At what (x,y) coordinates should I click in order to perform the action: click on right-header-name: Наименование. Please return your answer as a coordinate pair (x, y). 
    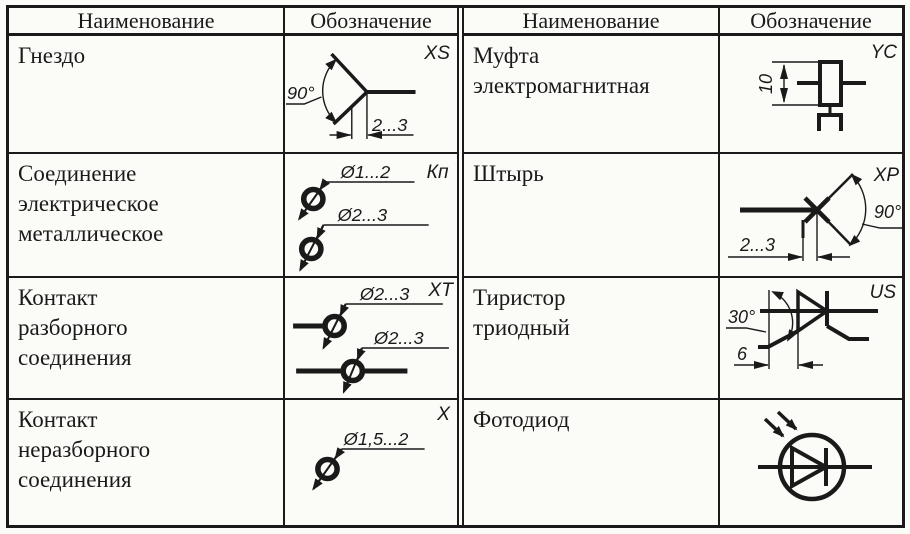
    Looking at the image, I should click on (592, 22).